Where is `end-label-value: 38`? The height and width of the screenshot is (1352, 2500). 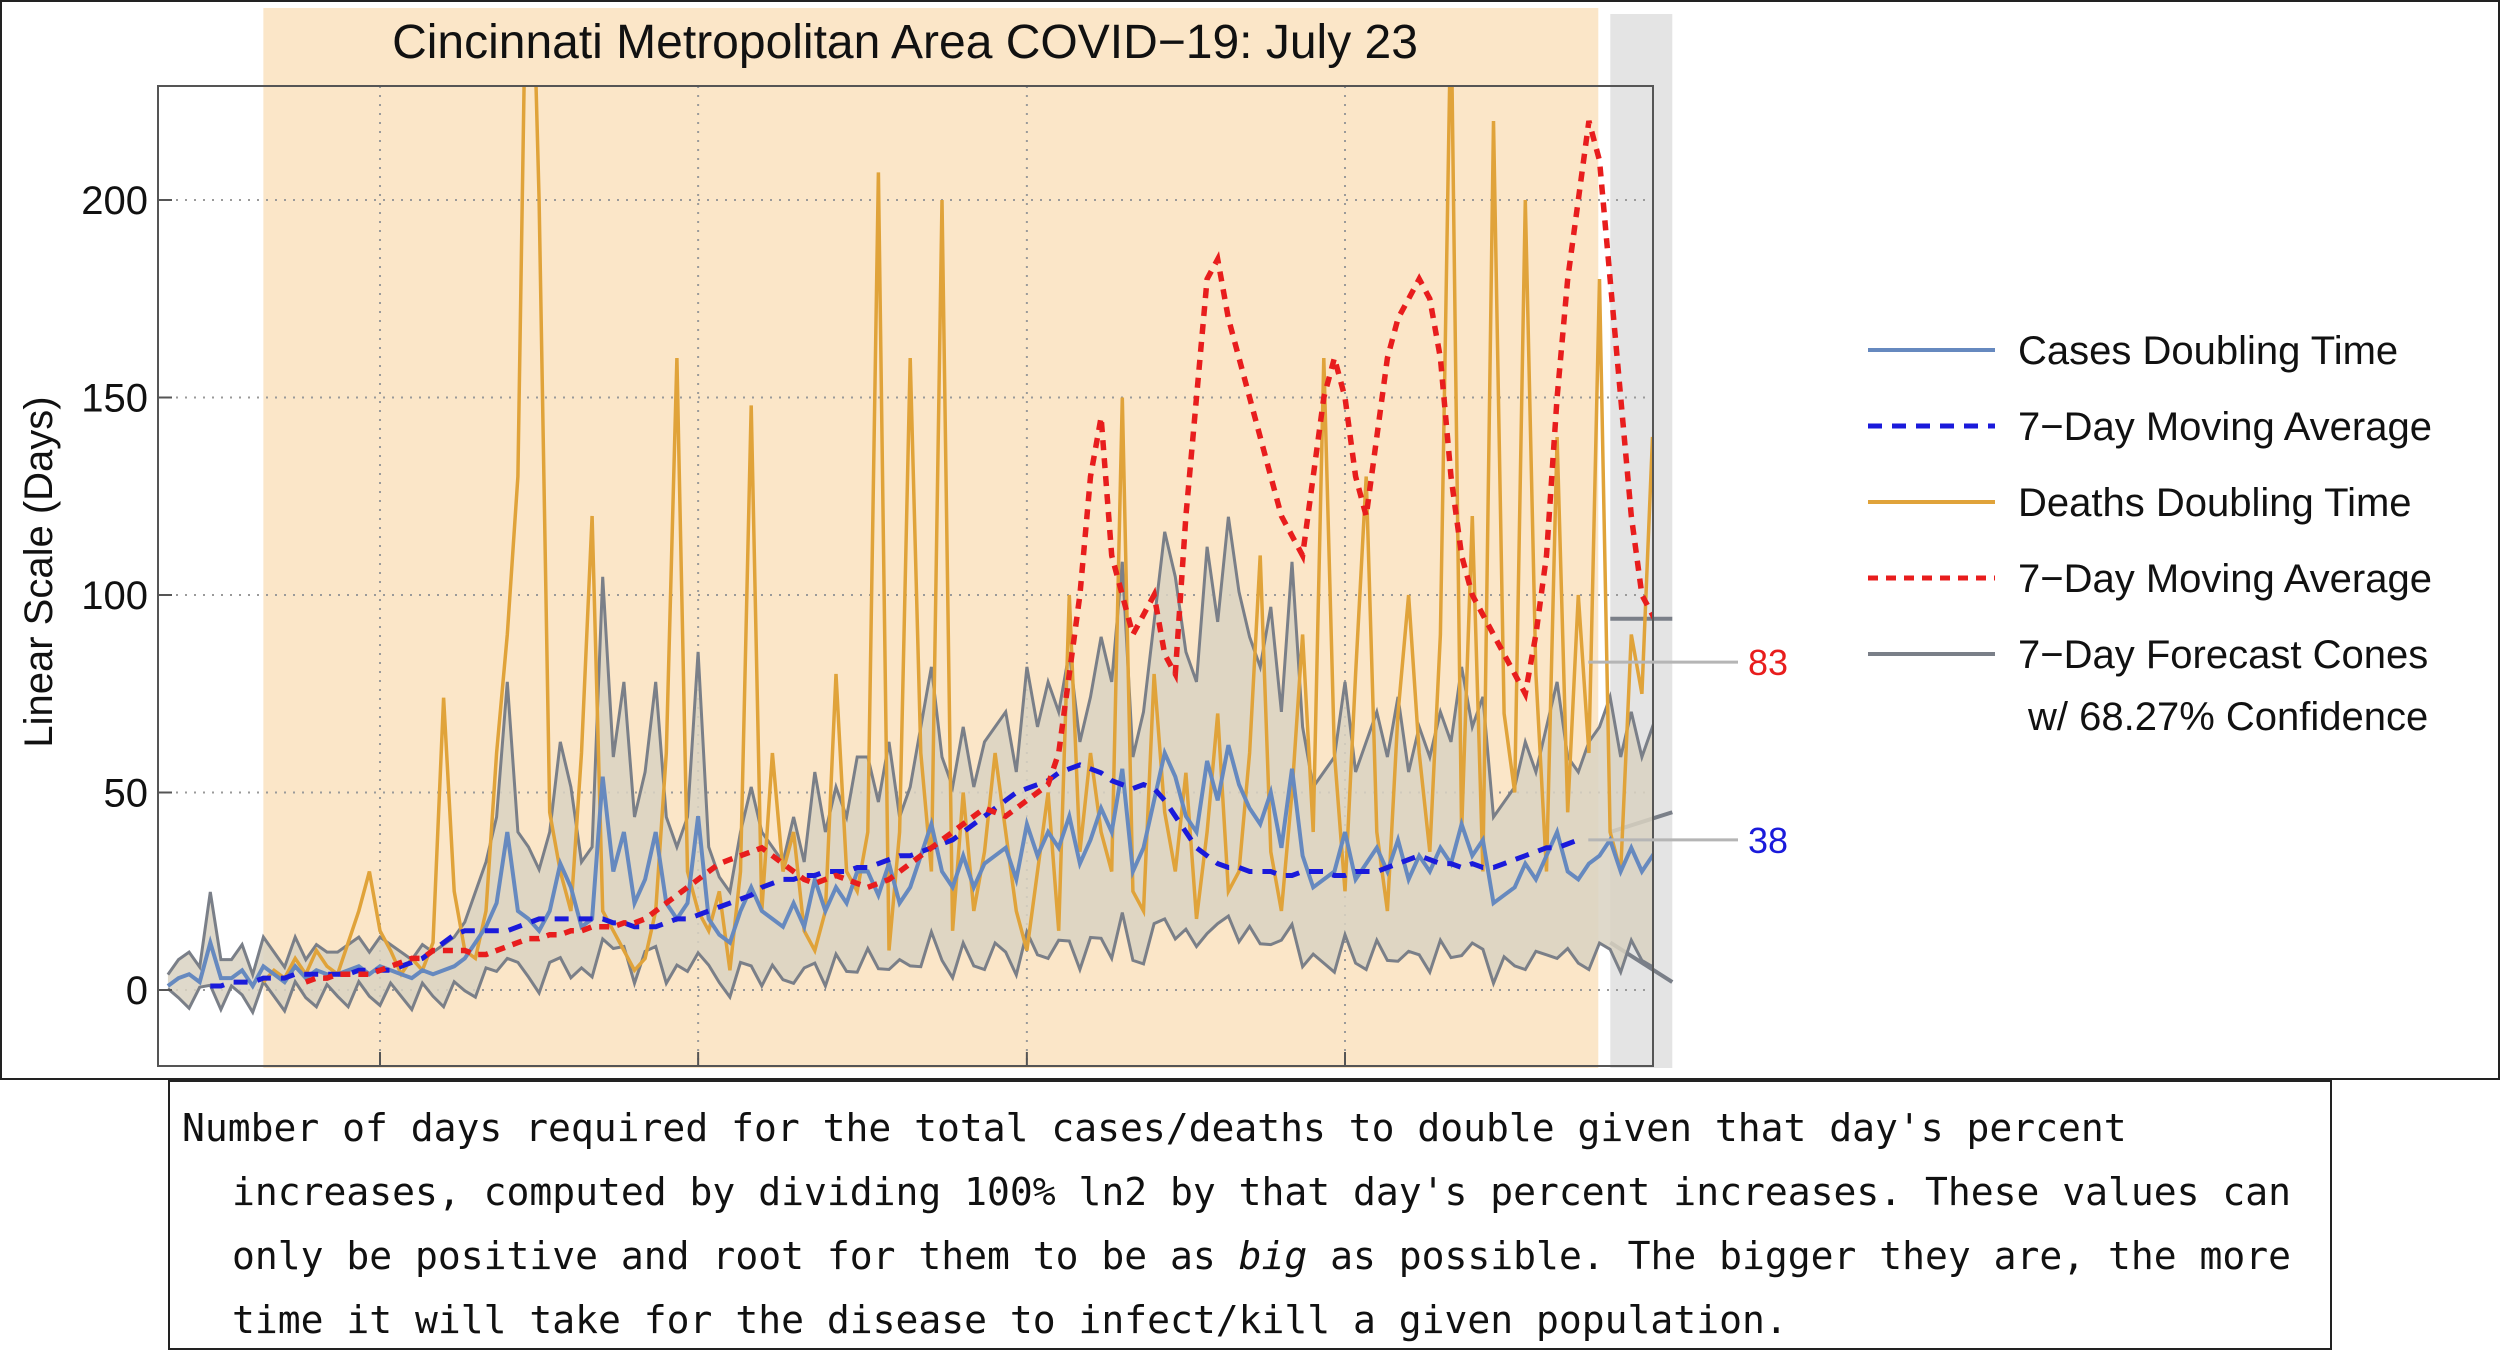
end-label-value: 38 is located at coordinates (1768, 840).